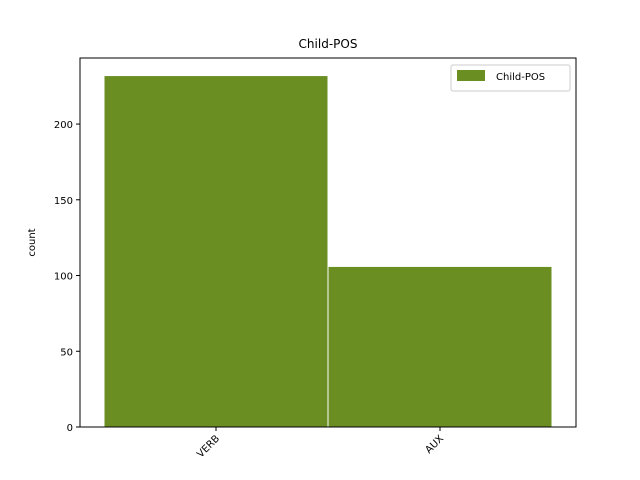 Image resolution: width=640 pixels, height=480 pixels. What do you see at coordinates (208, 446) in the screenshot?
I see `x-tick-label-verb: VERB` at bounding box center [208, 446].